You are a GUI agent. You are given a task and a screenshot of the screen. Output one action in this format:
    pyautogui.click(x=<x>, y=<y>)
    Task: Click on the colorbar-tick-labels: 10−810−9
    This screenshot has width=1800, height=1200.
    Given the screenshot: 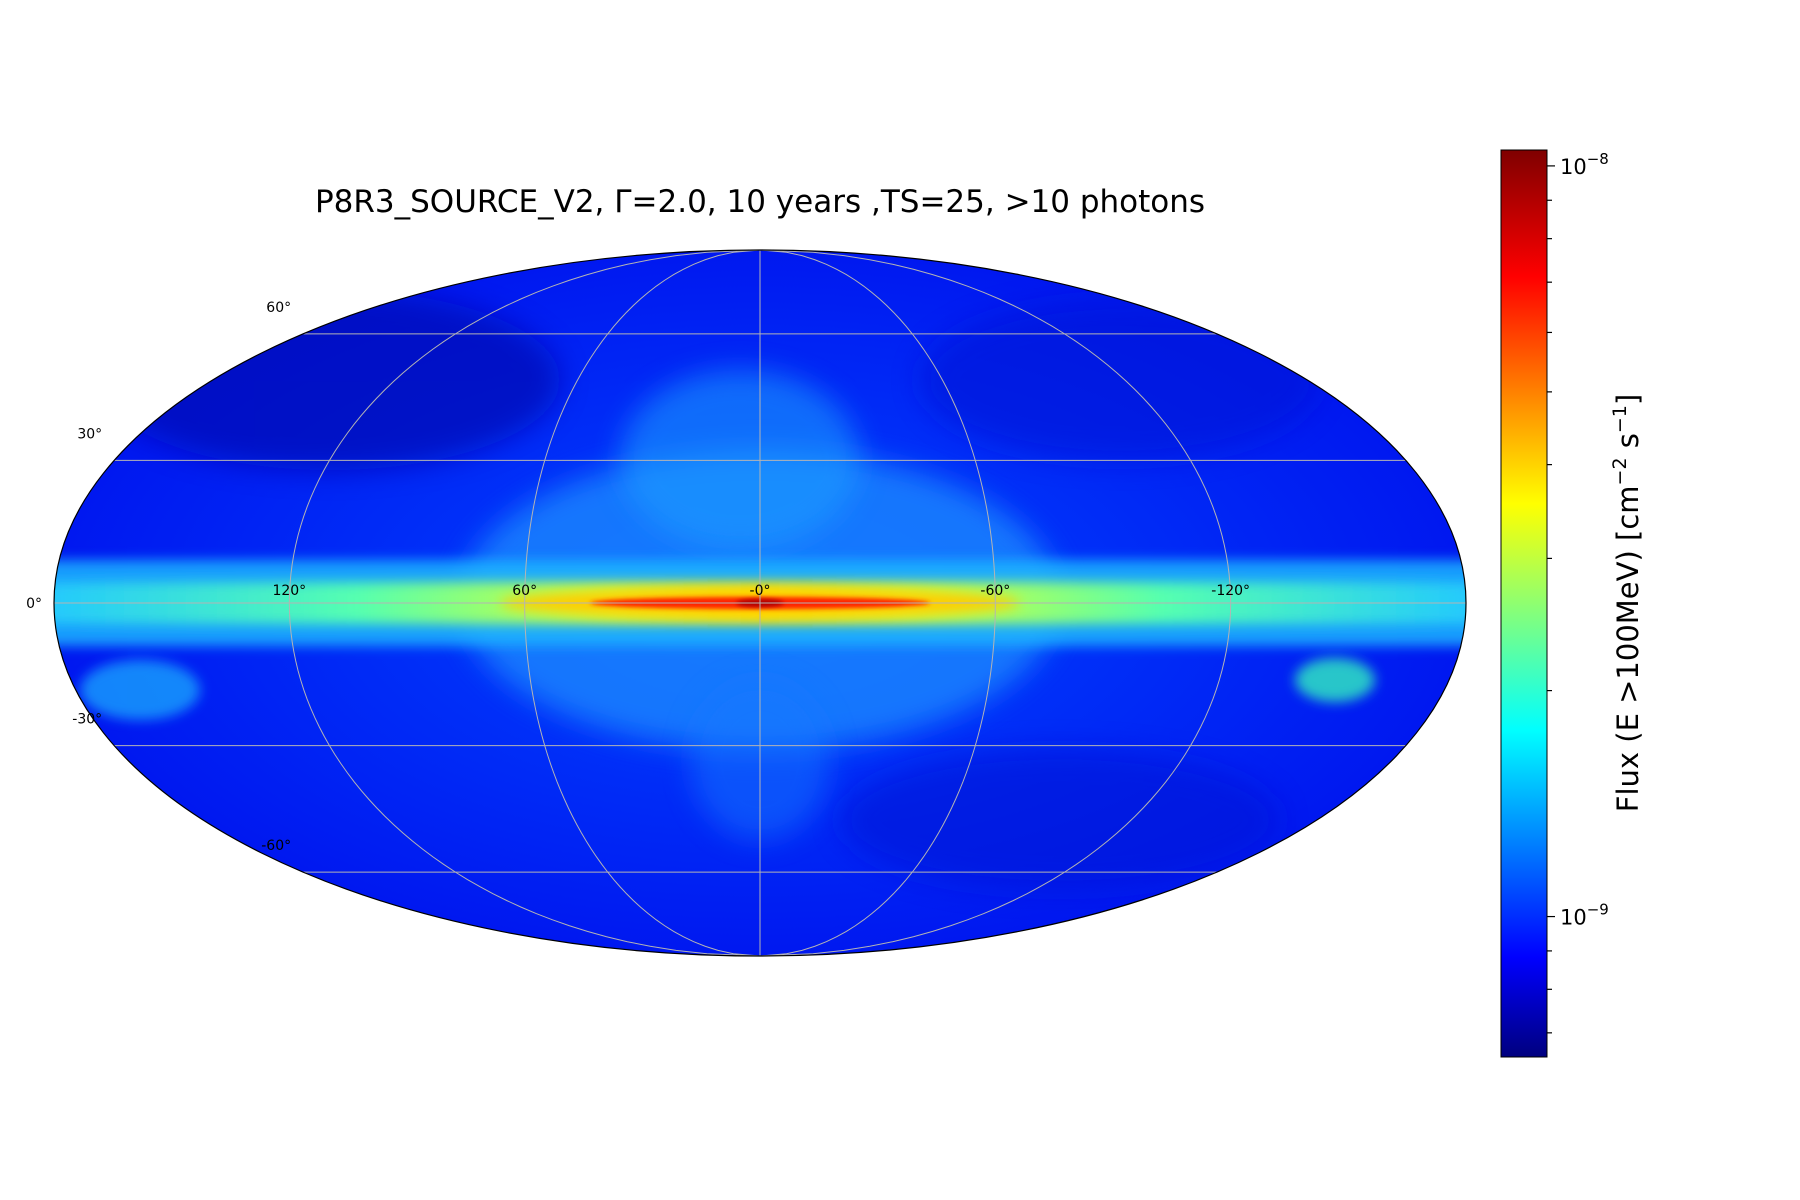 What is the action you would take?
    pyautogui.click(x=1584, y=540)
    